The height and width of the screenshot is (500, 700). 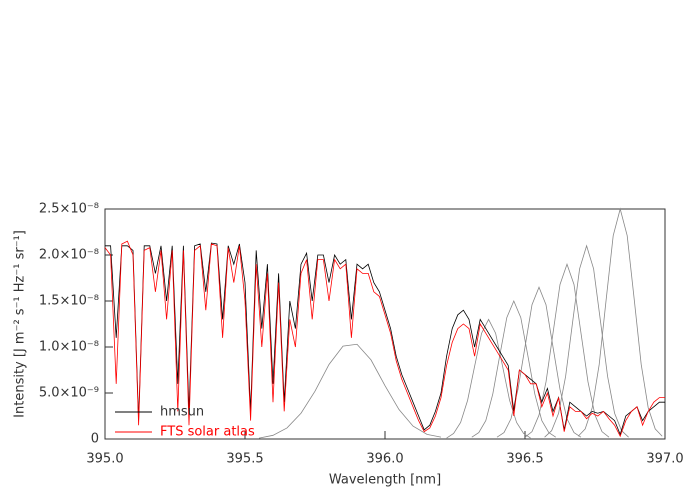 I want to click on legend-label: hmsun, so click(x=182, y=412).